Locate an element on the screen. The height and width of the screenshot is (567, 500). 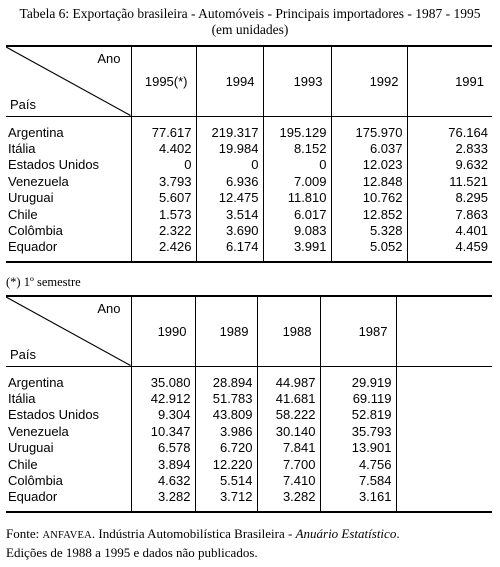
value-cell: 2.322 is located at coordinates (164, 231).